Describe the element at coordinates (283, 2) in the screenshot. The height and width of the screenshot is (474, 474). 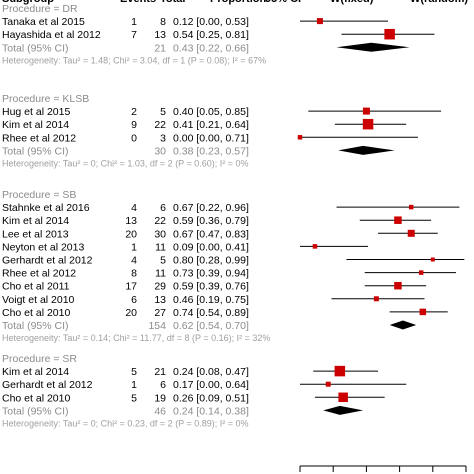
I see `header-ci: 95% CI` at that location.